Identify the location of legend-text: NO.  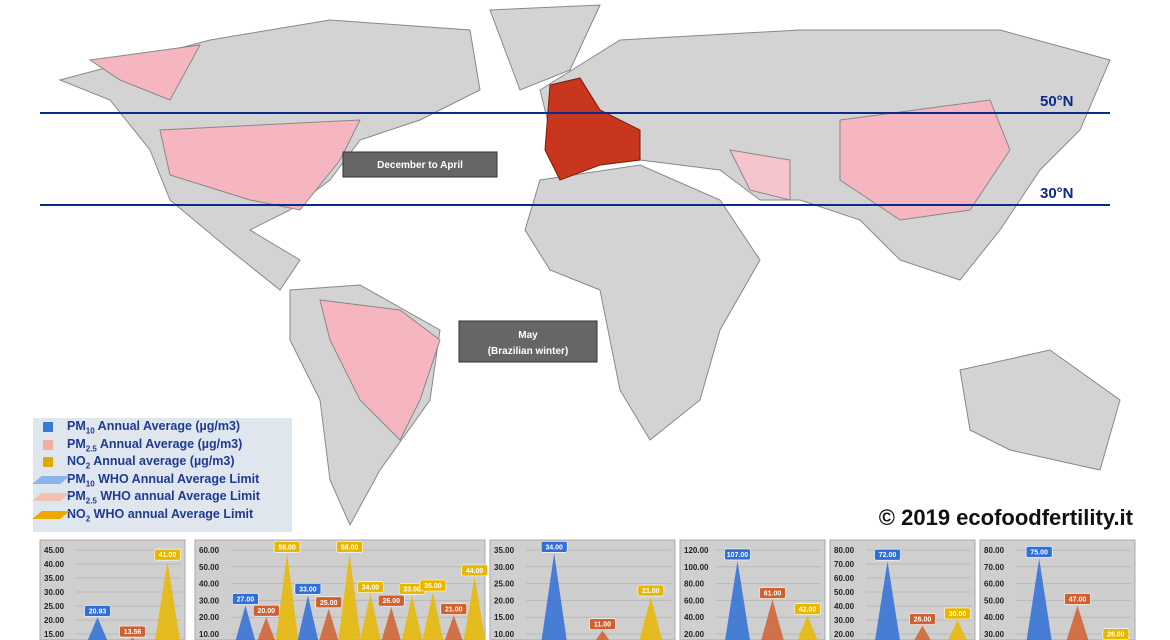
(76, 461).